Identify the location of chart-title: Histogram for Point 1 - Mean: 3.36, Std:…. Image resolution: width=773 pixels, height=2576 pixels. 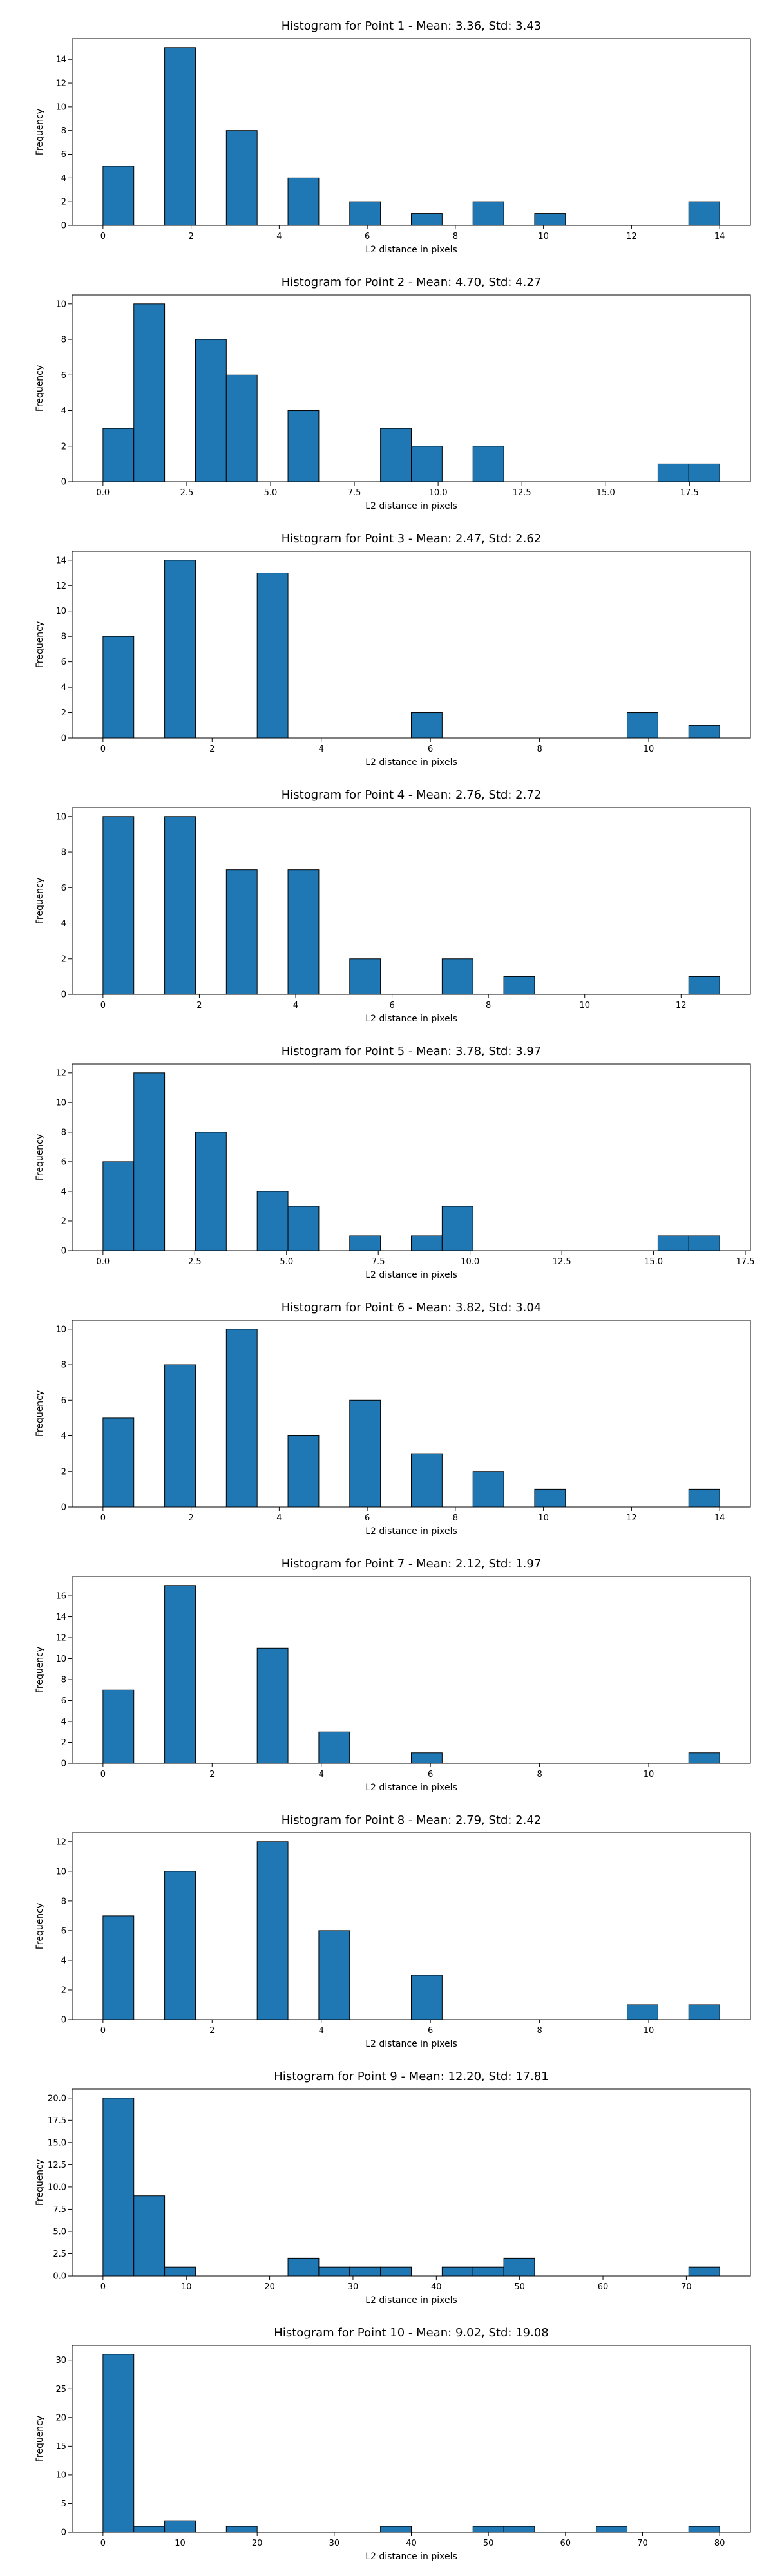
(412, 26).